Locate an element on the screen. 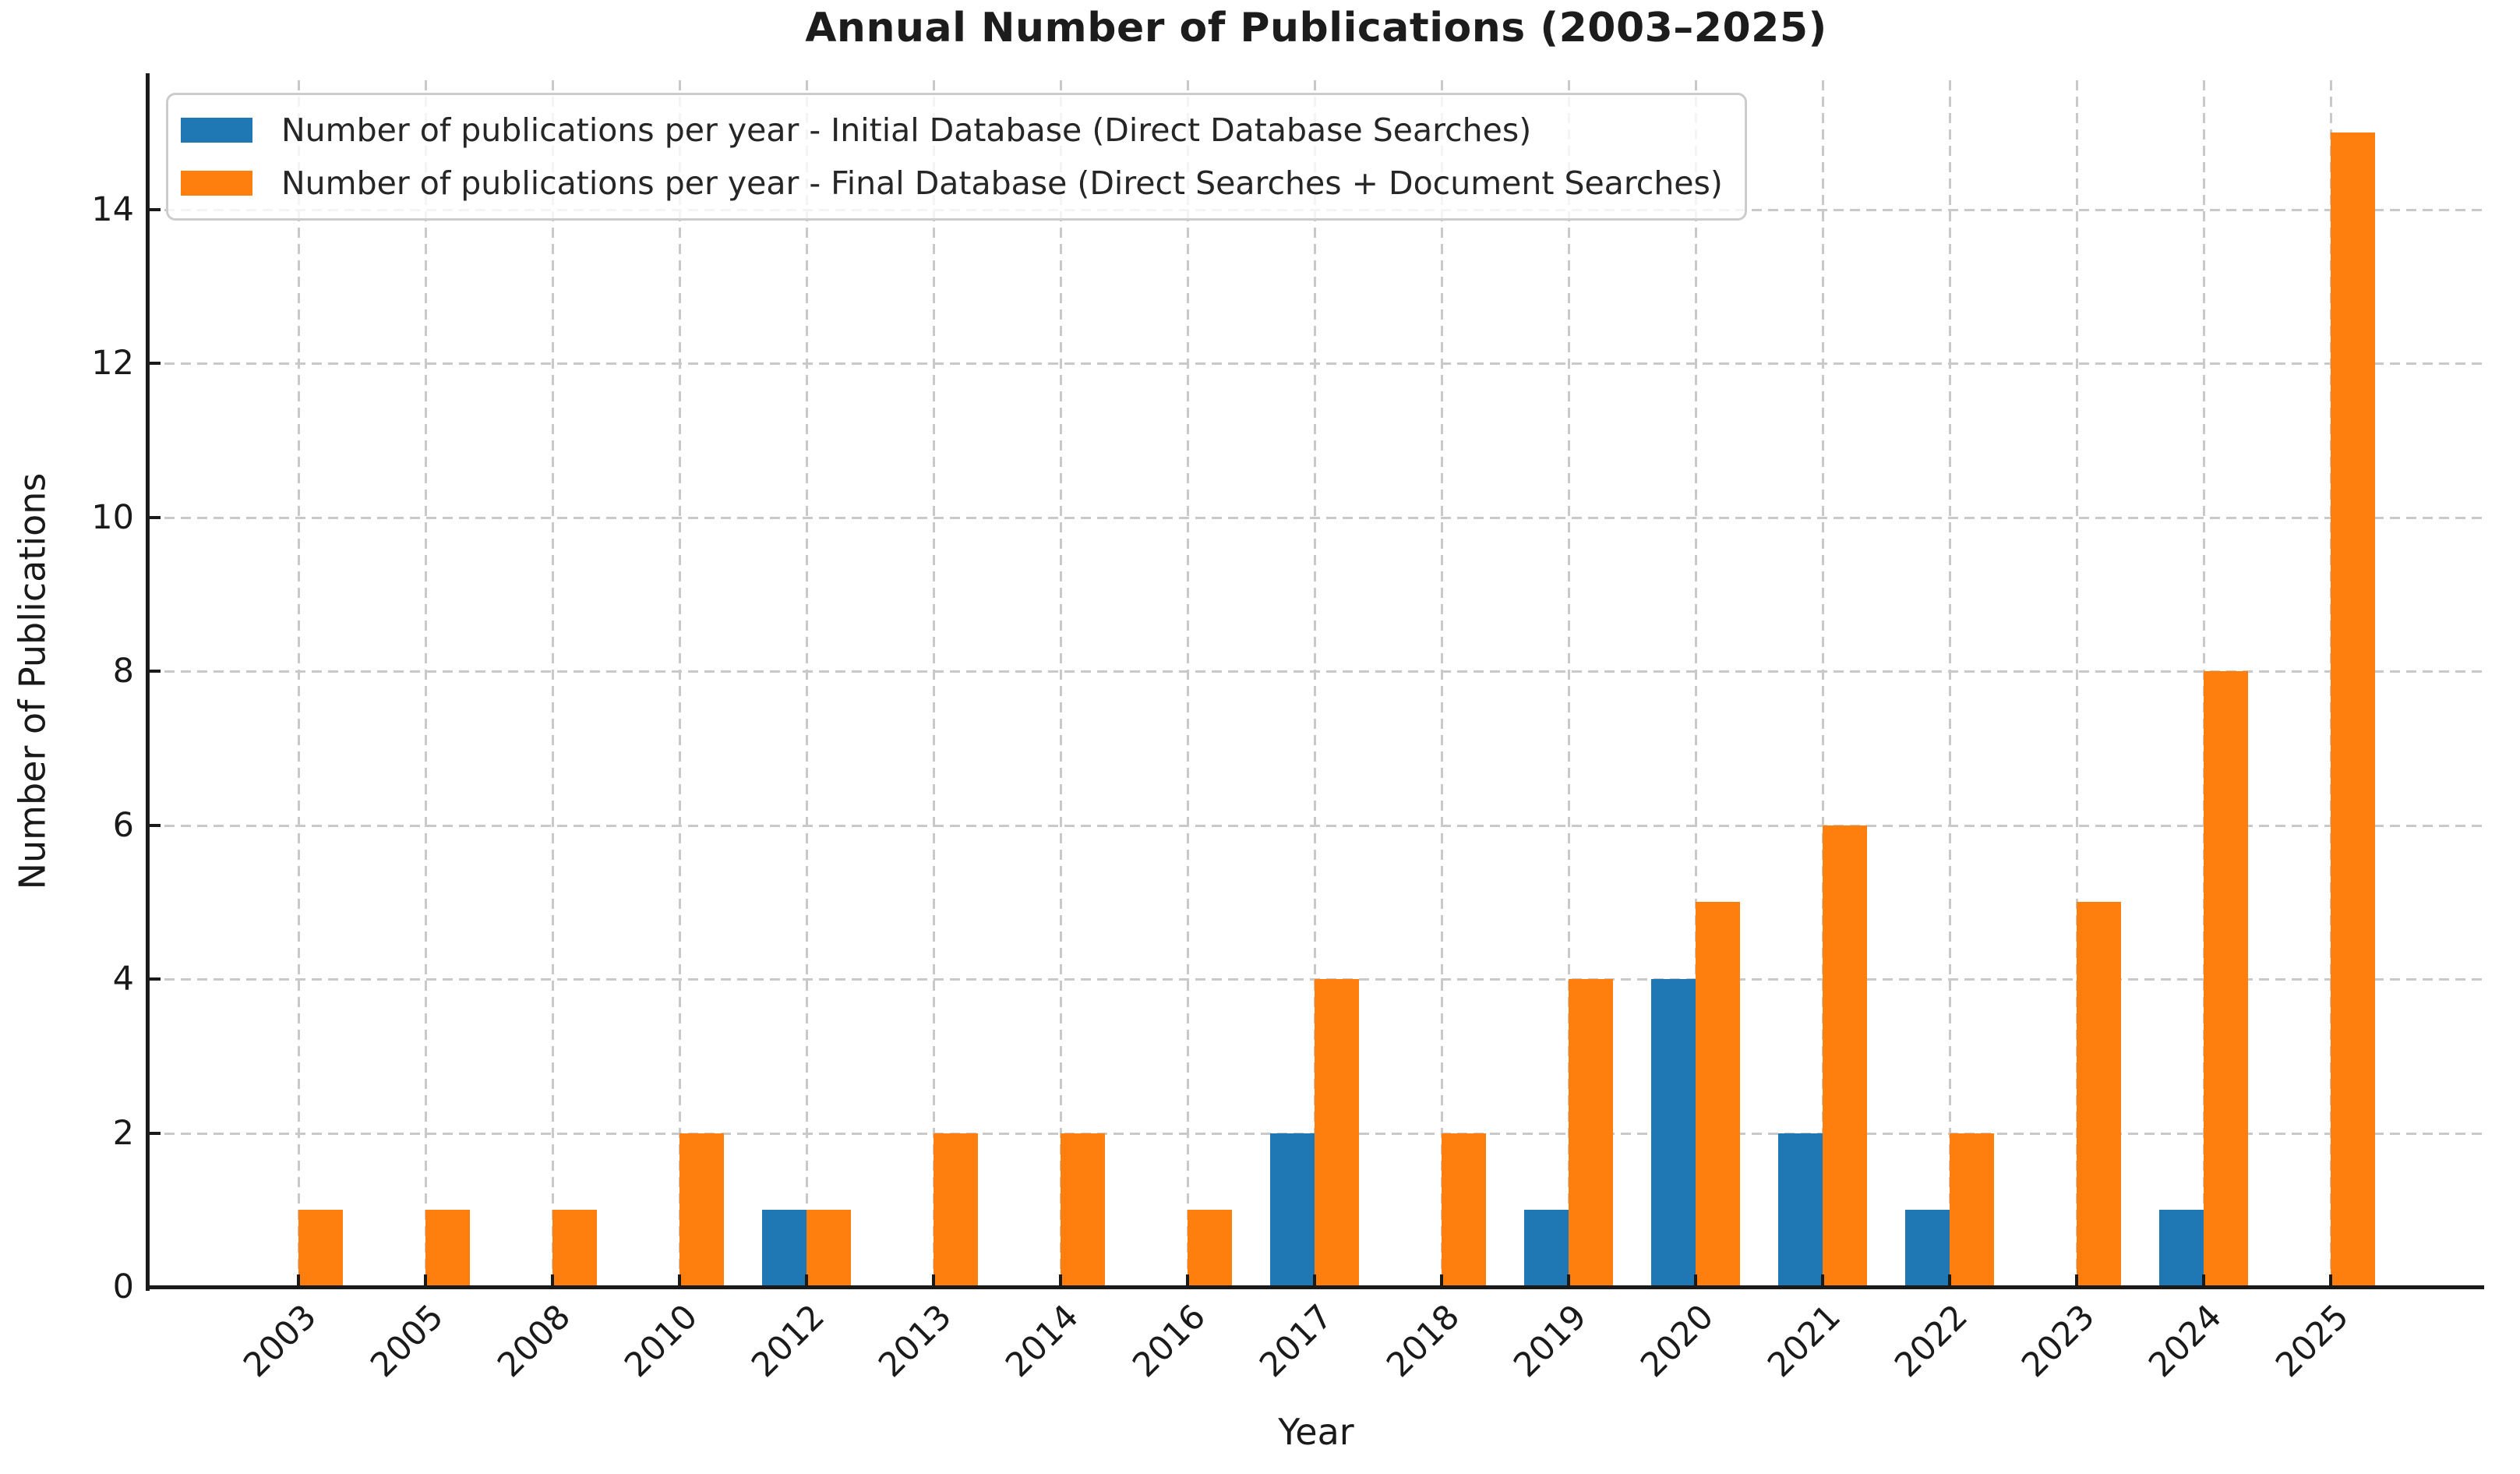 The height and width of the screenshot is (1474, 2520). x-tick-label-text-2016: 2016 is located at coordinates (1168, 1341).